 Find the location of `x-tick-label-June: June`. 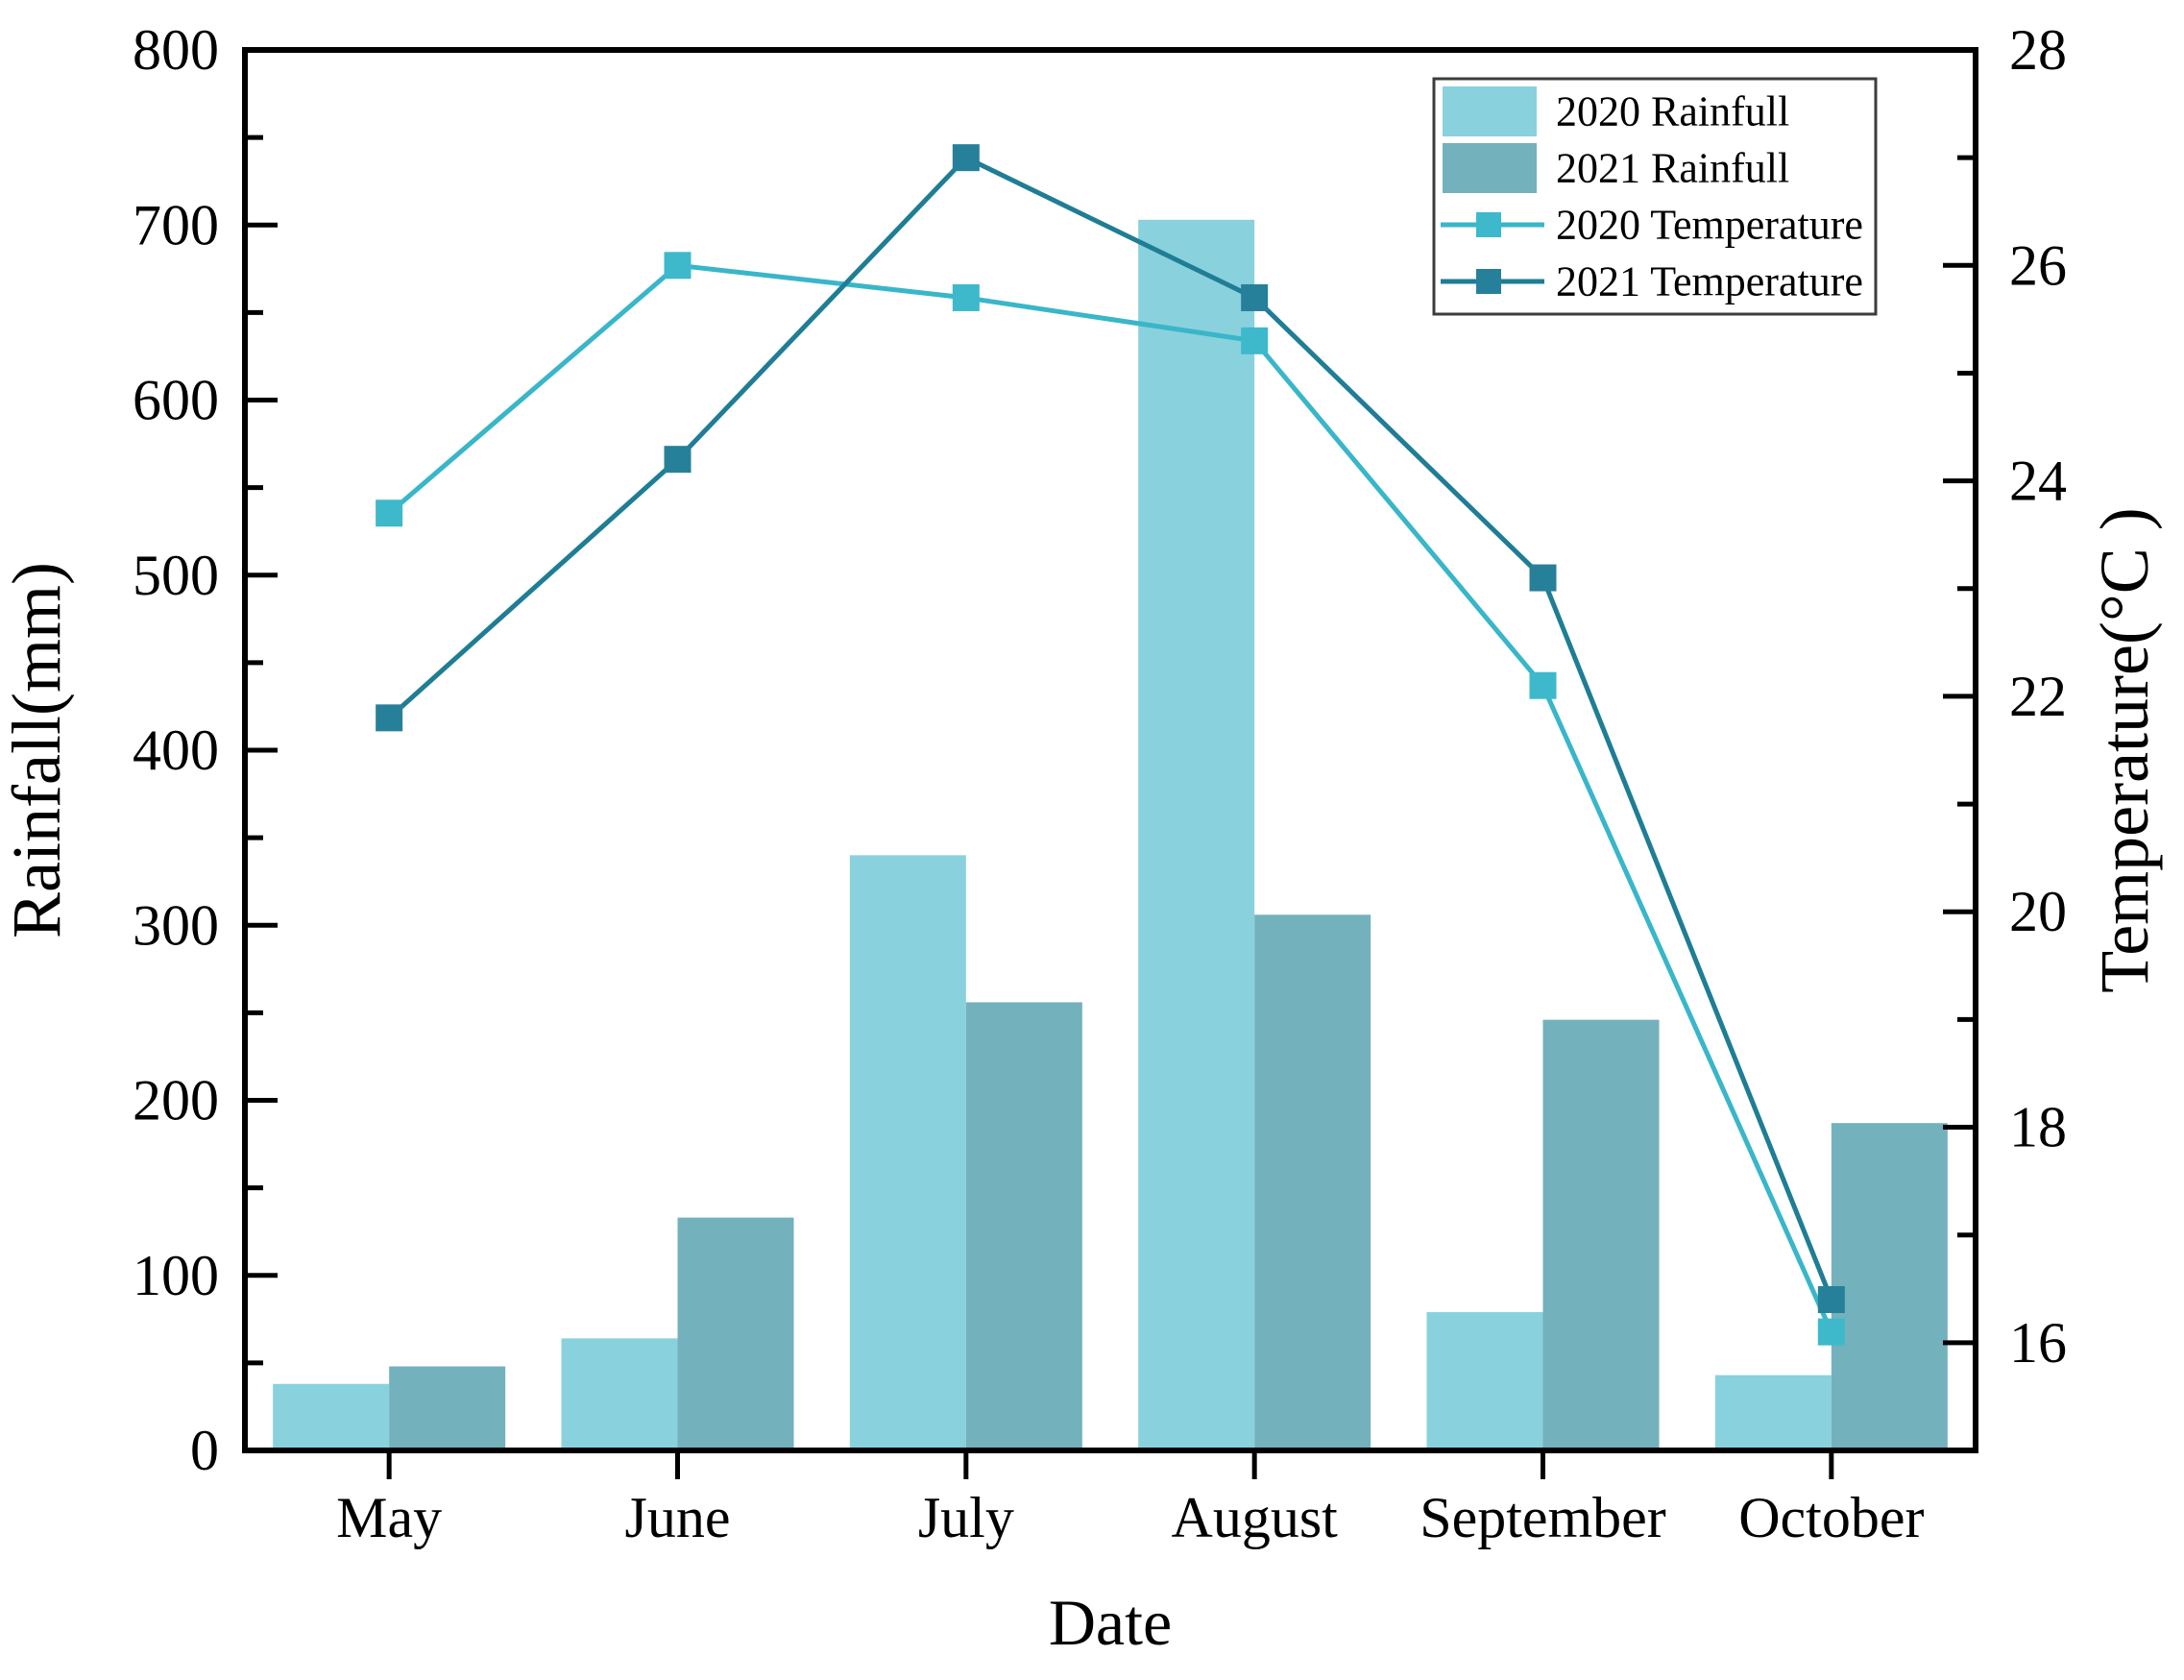

x-tick-label-June: June is located at coordinates (678, 1517).